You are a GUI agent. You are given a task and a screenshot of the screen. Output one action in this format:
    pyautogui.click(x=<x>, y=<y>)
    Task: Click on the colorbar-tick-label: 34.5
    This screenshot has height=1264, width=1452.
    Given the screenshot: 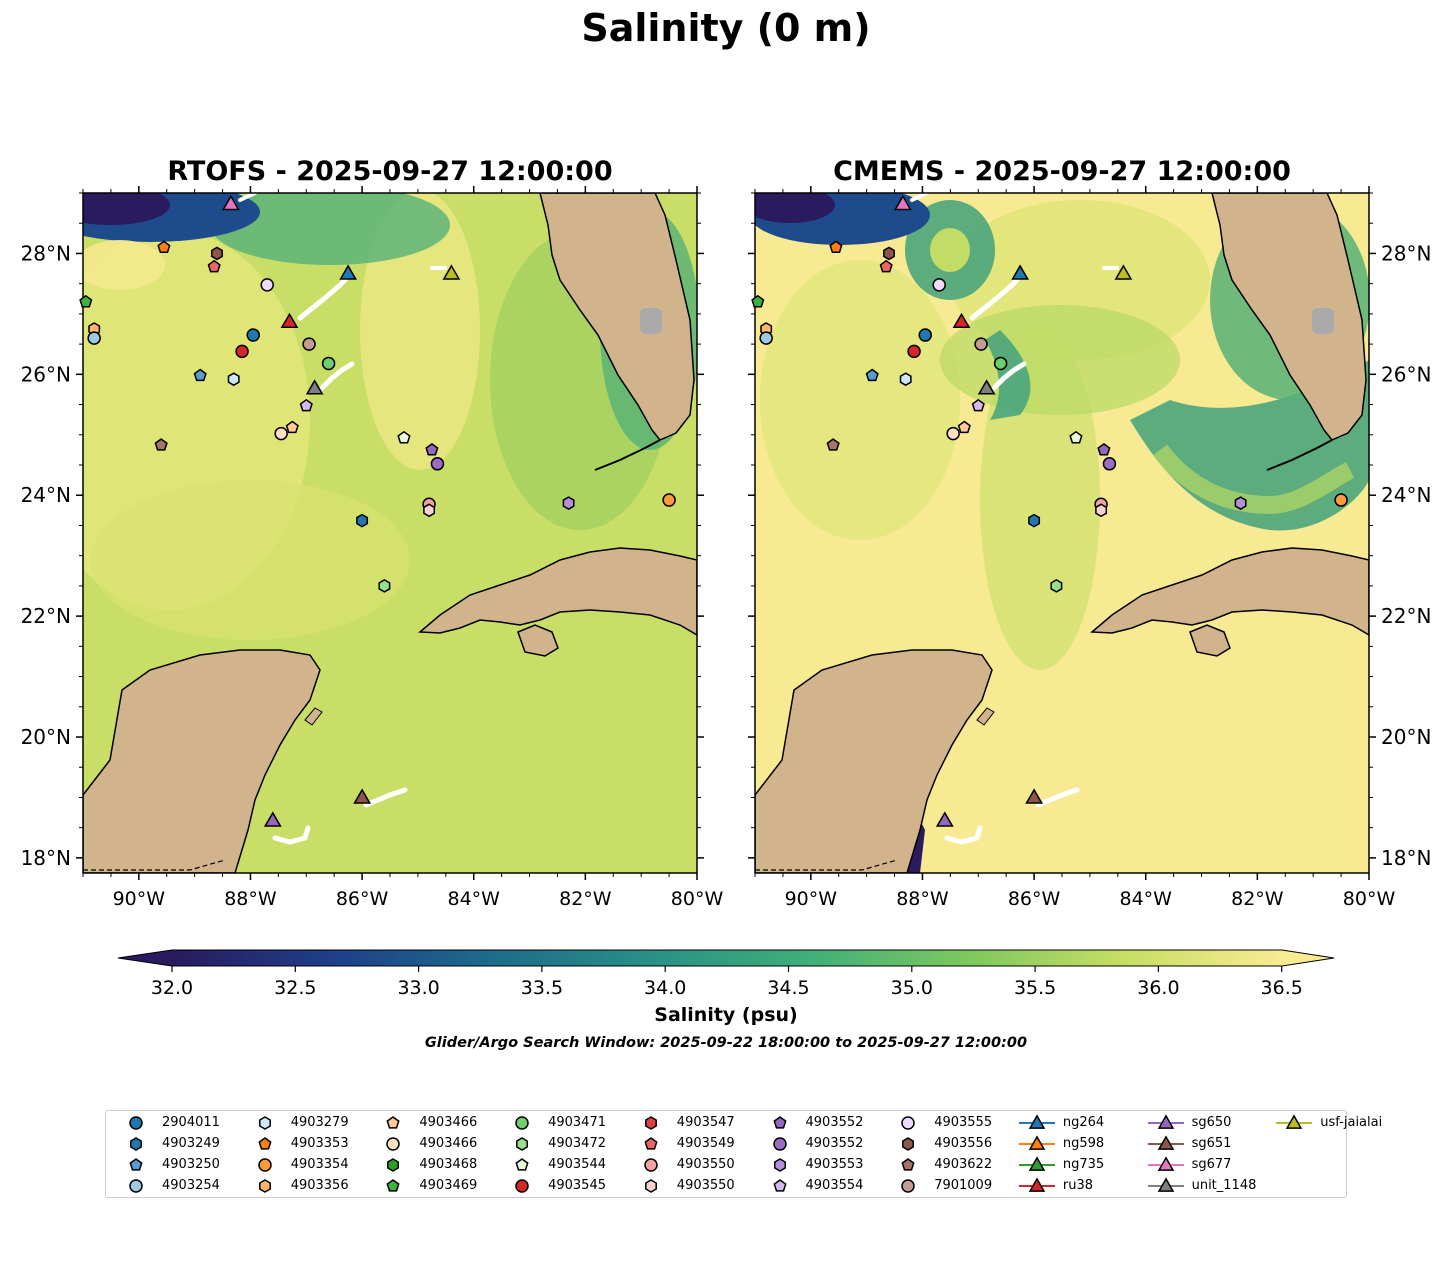 What is the action you would take?
    pyautogui.click(x=788, y=988)
    